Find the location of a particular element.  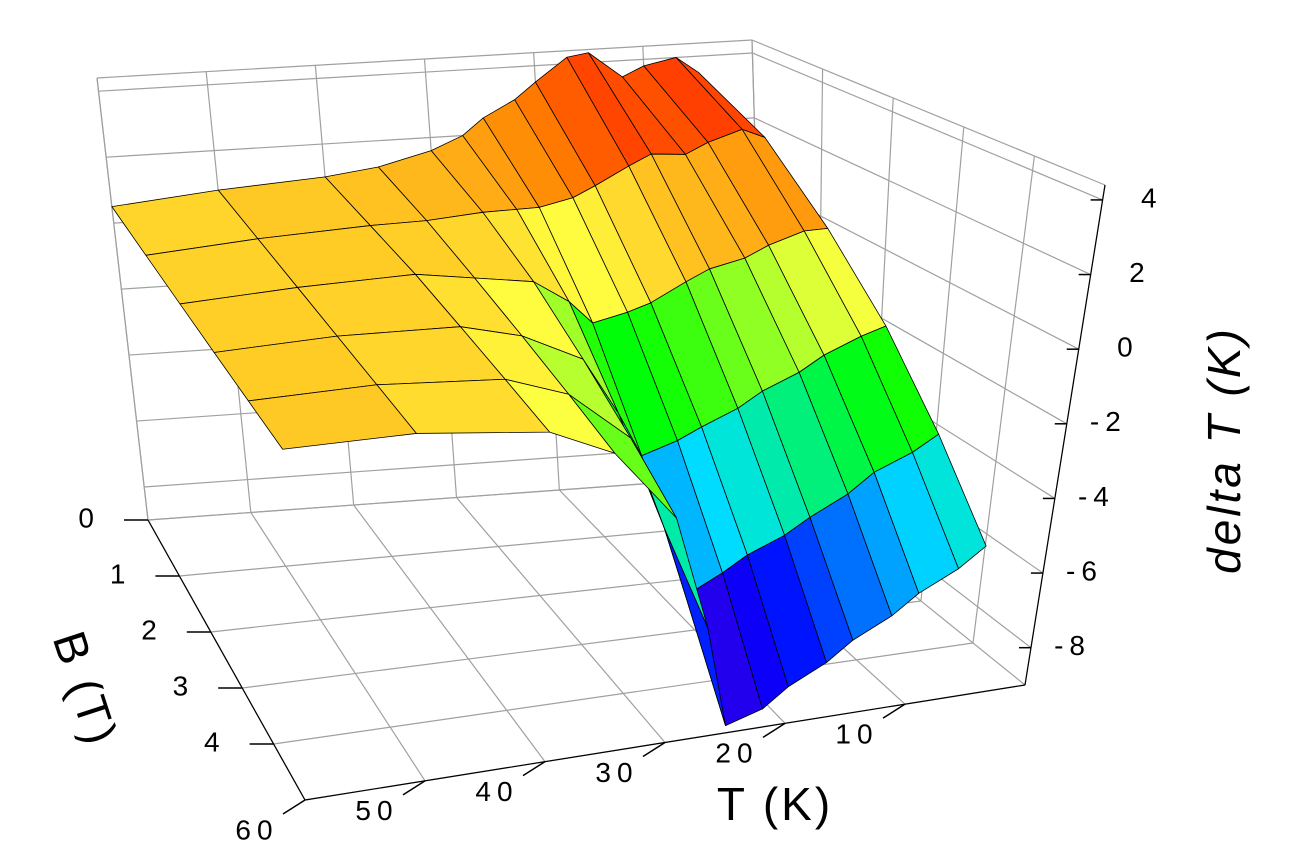

z-axis-line is located at coordinates (1065, 435).